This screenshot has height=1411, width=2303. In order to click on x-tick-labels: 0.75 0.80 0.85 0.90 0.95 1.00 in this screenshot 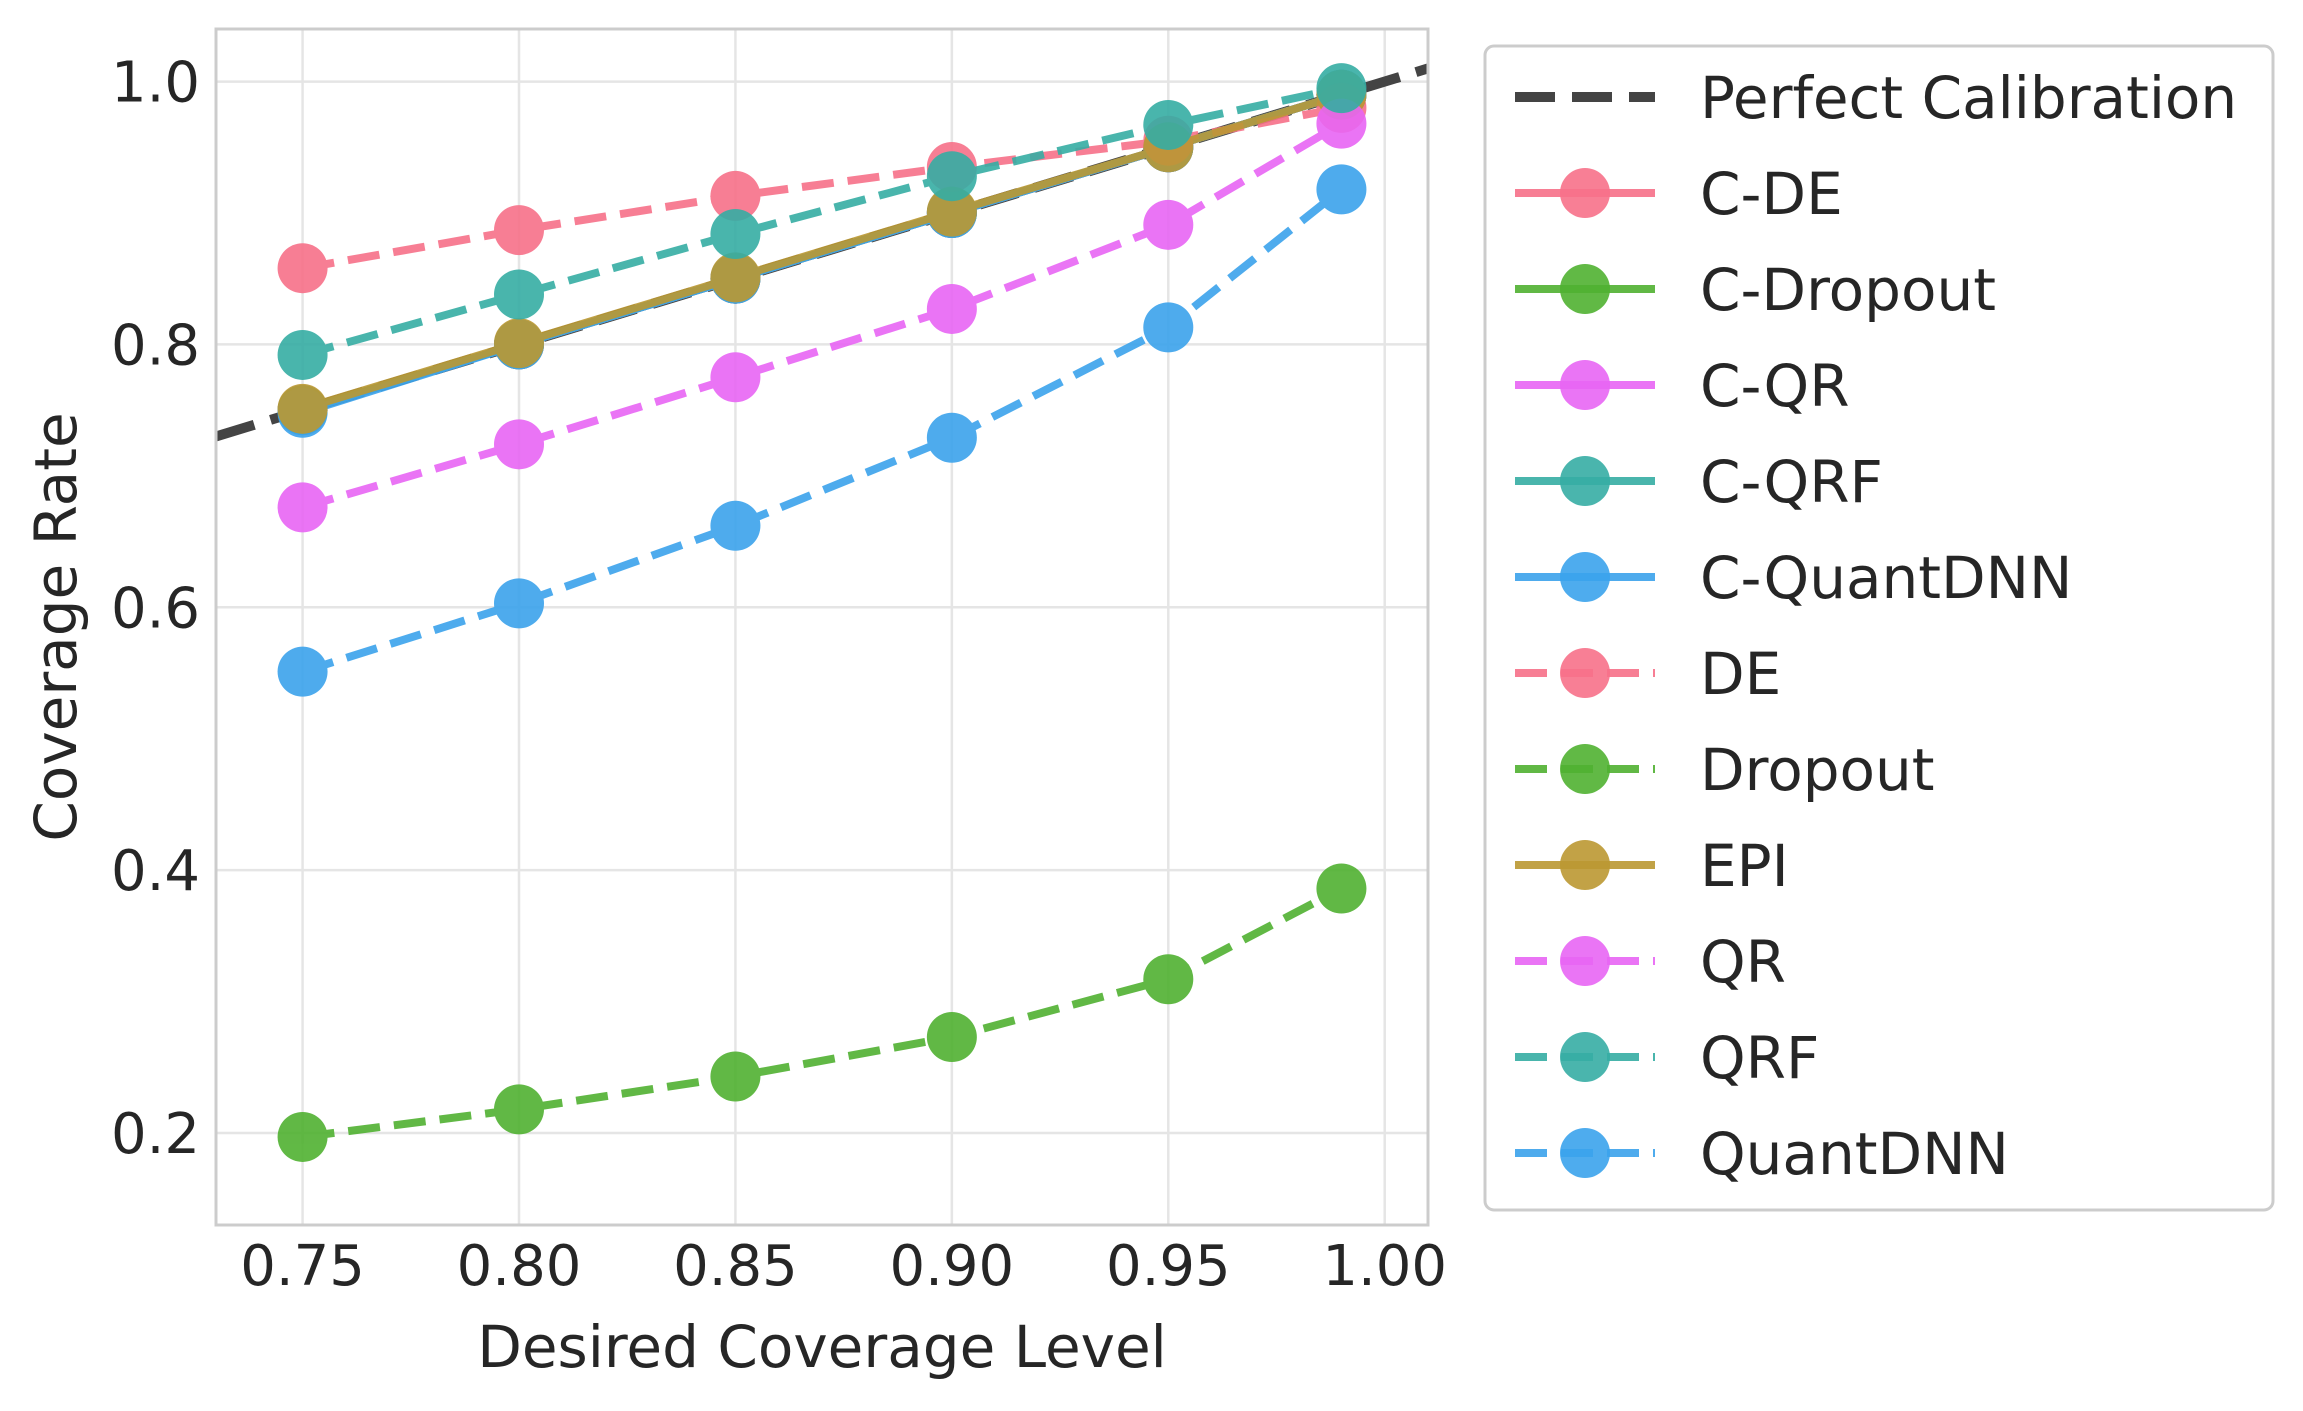, I will do `click(843, 1266)`.